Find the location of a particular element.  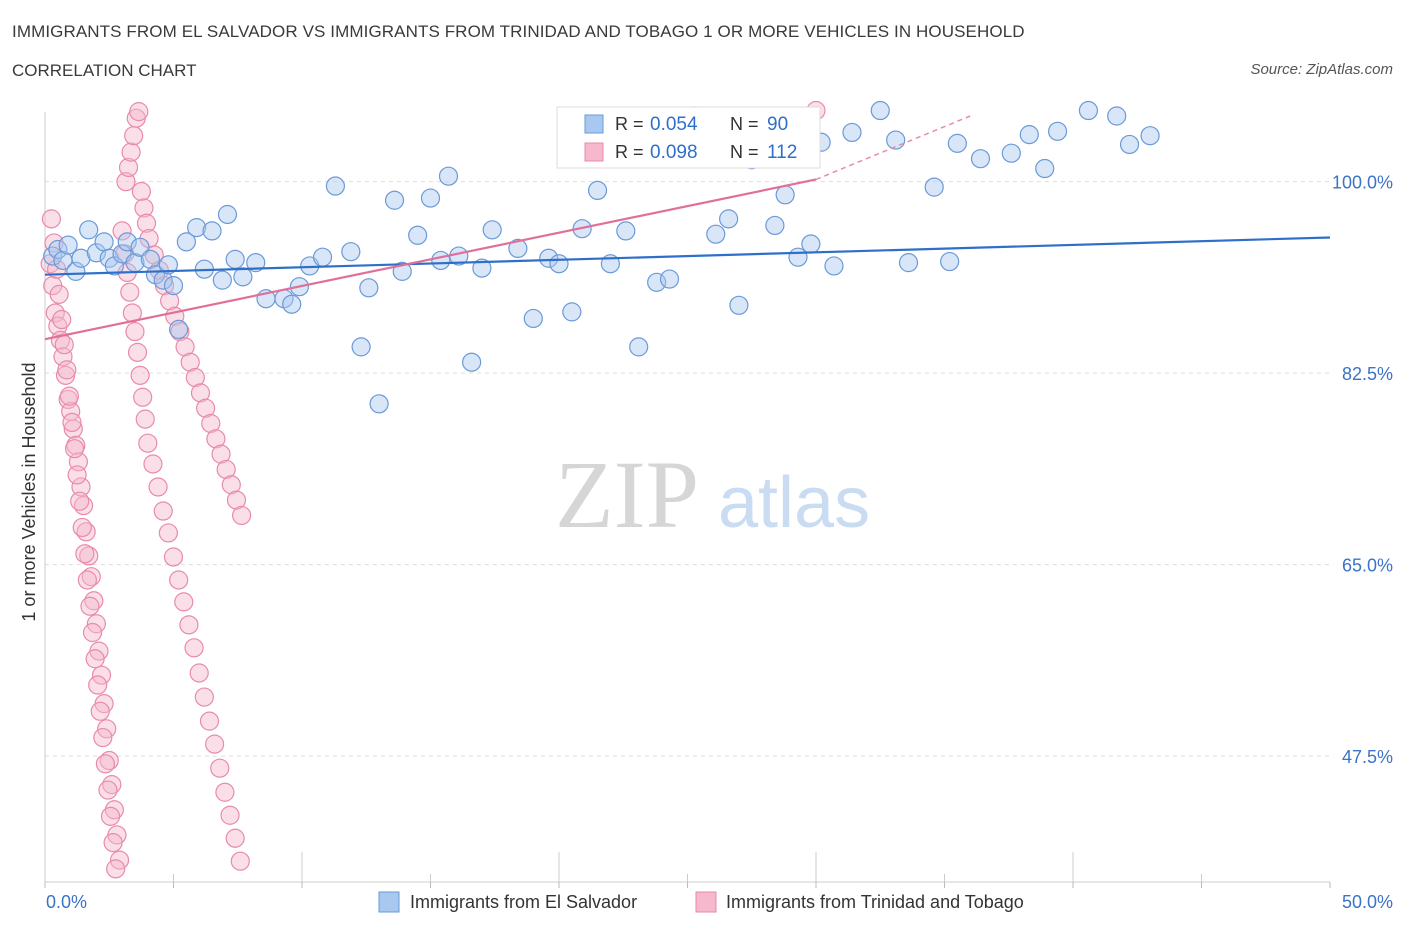

y-axis-label: 1 or more Vehicles in Household is located at coordinates (29, 491).